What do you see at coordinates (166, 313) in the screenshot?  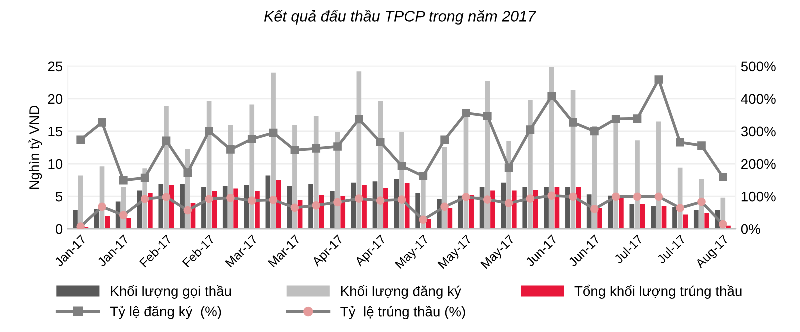 I see `legend-label: Tỷ lệ đăng ký (%)` at bounding box center [166, 313].